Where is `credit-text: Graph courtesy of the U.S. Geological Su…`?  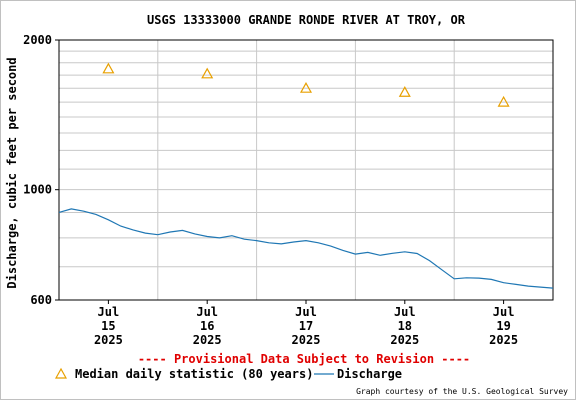
credit-text: Graph courtesy of the U.S. Geological Su… is located at coordinates (462, 391).